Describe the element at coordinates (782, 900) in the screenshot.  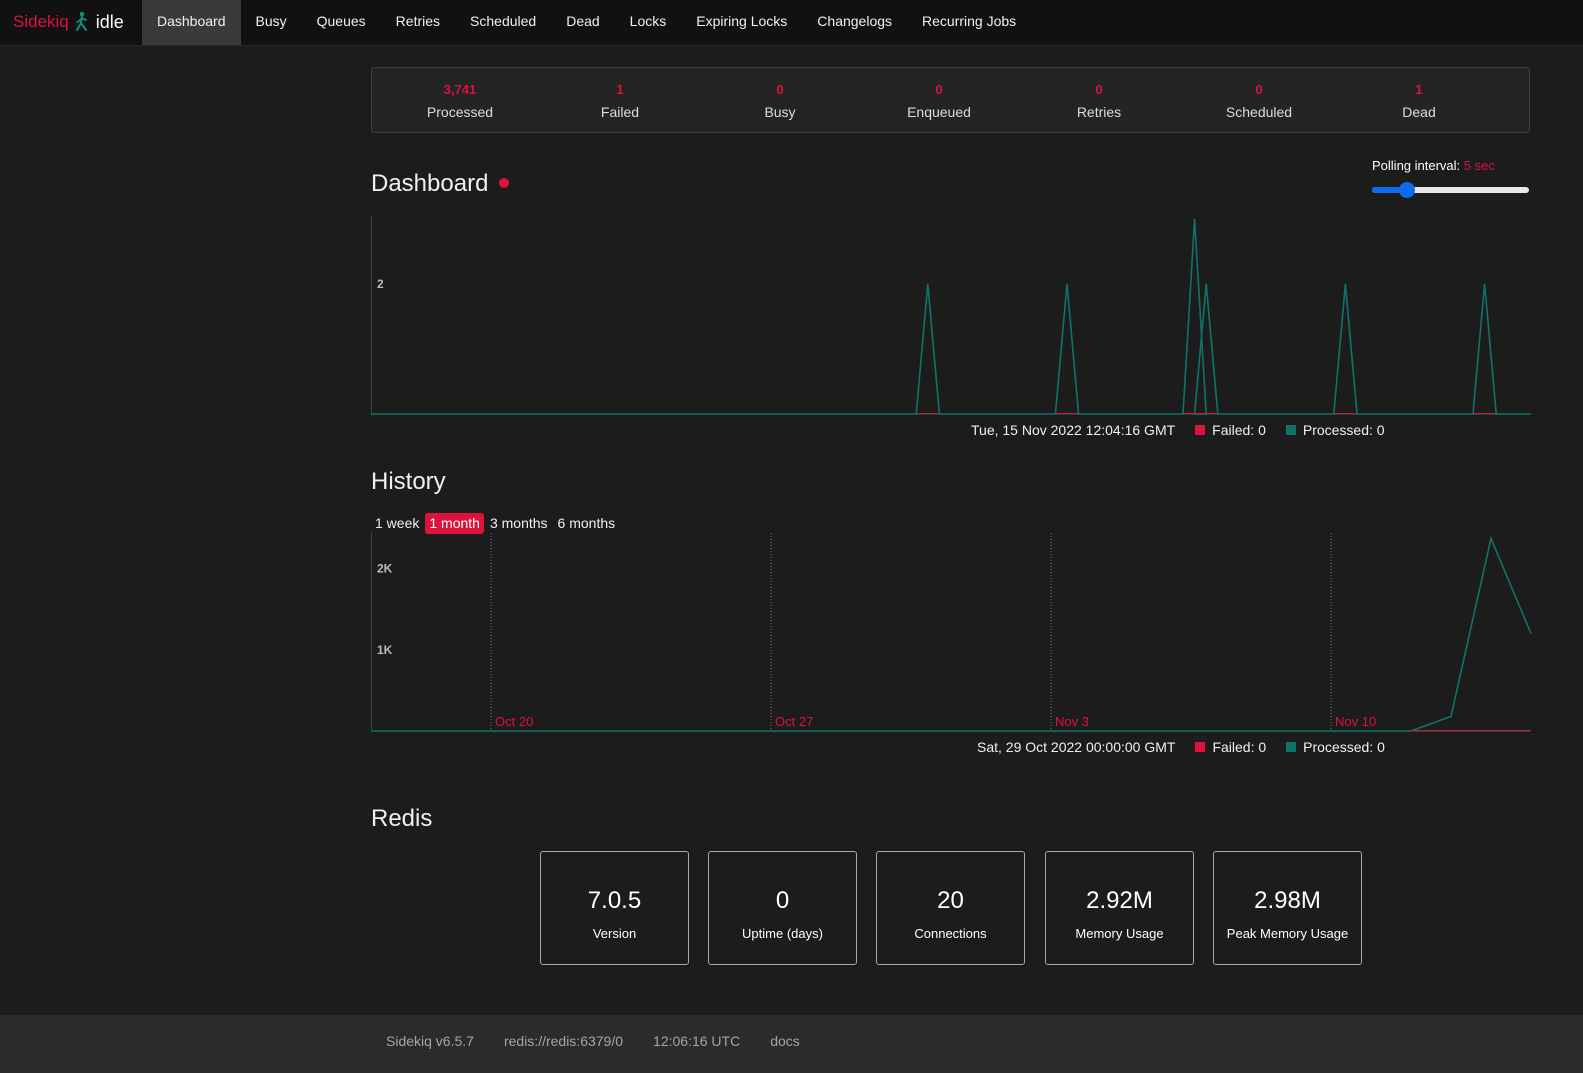
I see `redis-stat-value: 0` at that location.